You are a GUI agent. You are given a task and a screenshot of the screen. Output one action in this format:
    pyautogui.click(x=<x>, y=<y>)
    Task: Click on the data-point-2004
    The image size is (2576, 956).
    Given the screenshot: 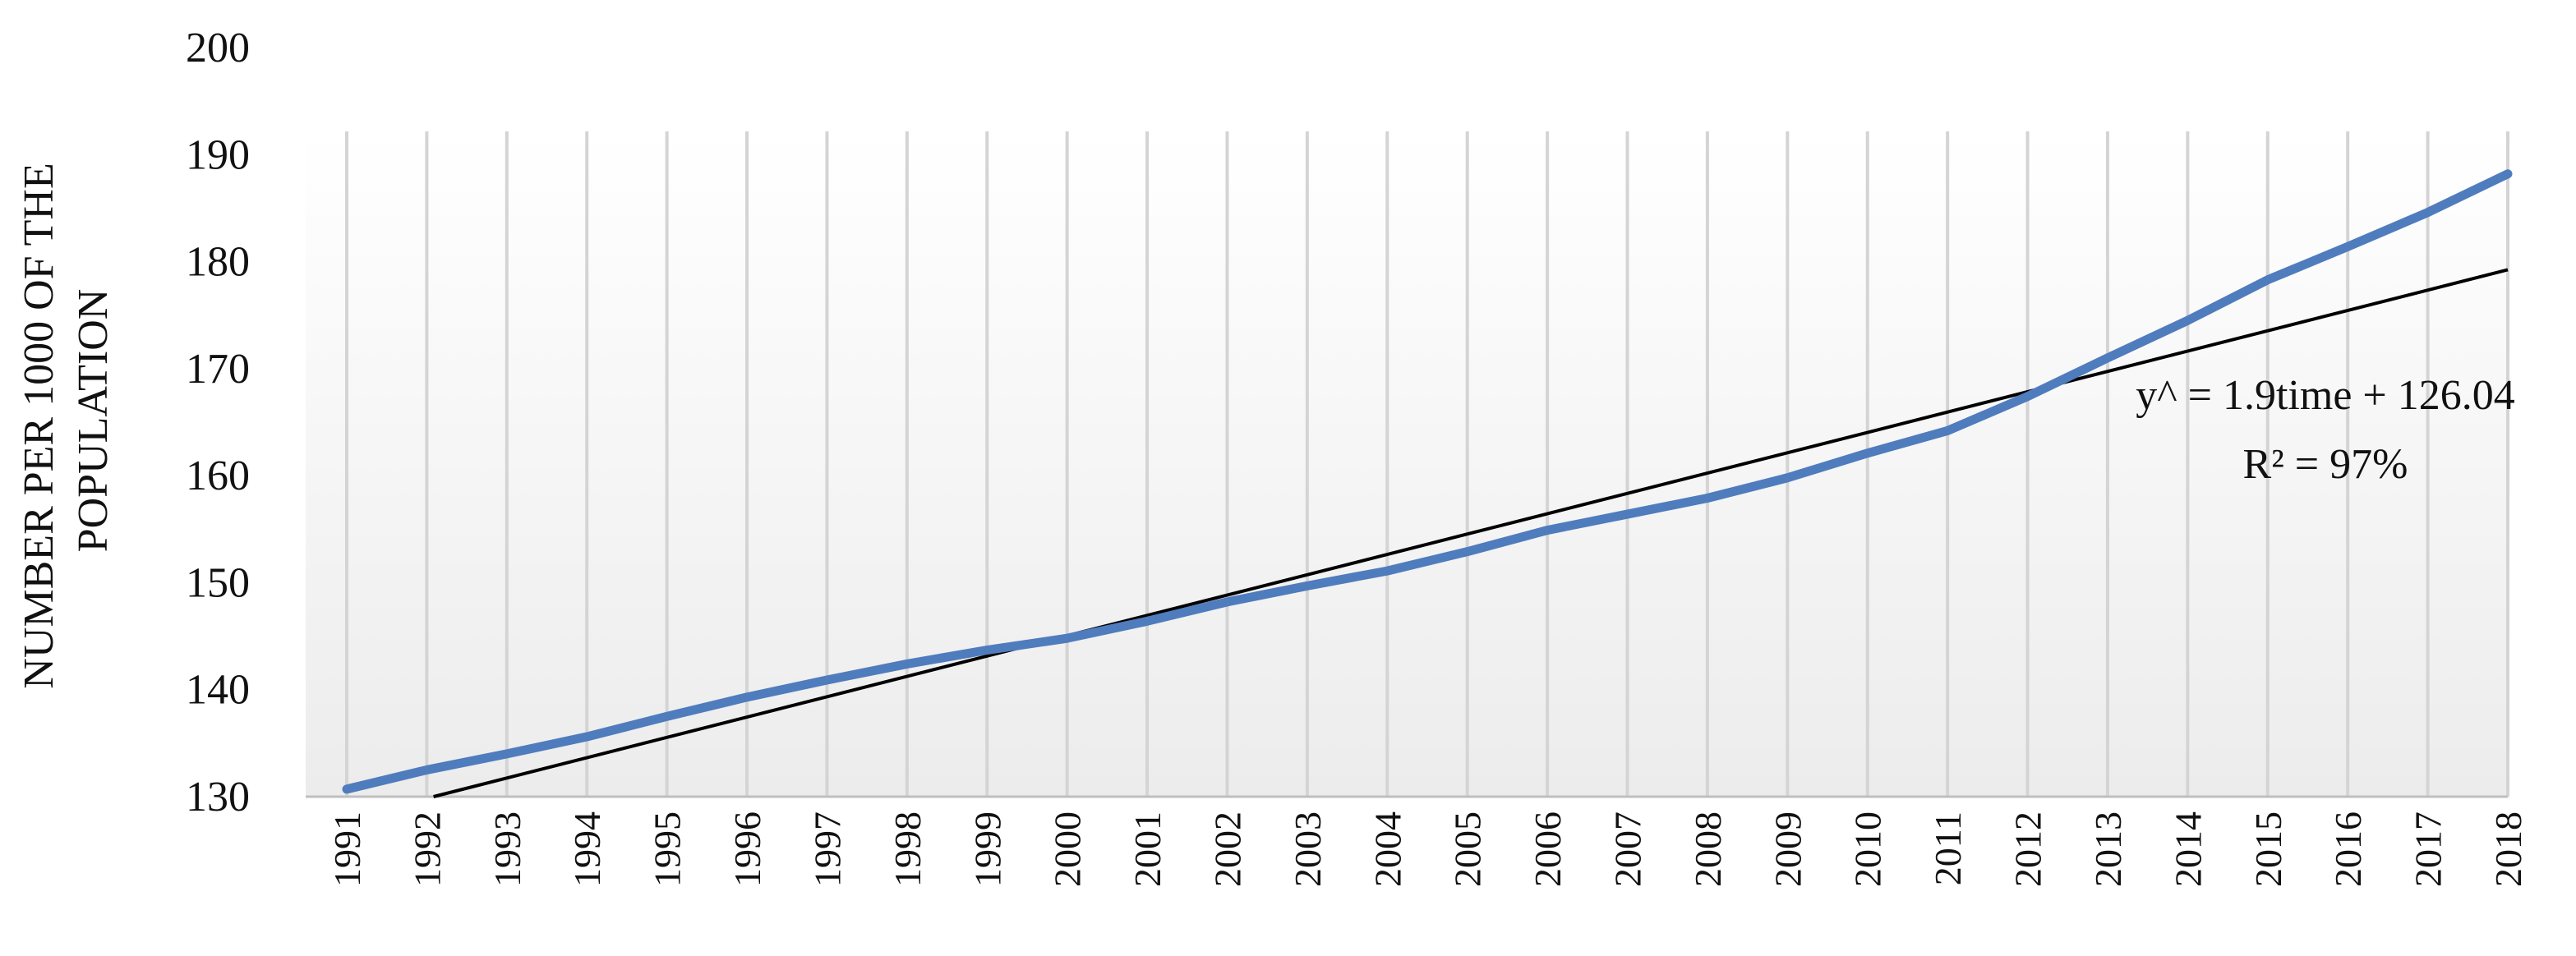 What is the action you would take?
    pyautogui.click(x=1387, y=571)
    